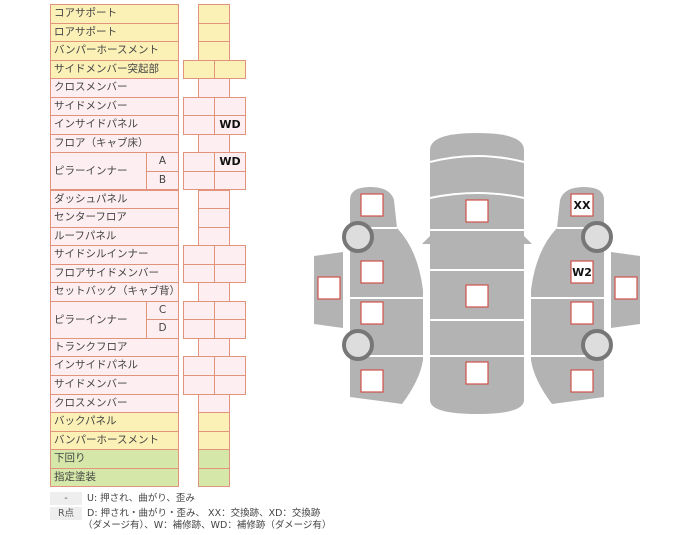  What do you see at coordinates (114, 51) in the screenshot?
I see `row-label: バンパーホースメント` at bounding box center [114, 51].